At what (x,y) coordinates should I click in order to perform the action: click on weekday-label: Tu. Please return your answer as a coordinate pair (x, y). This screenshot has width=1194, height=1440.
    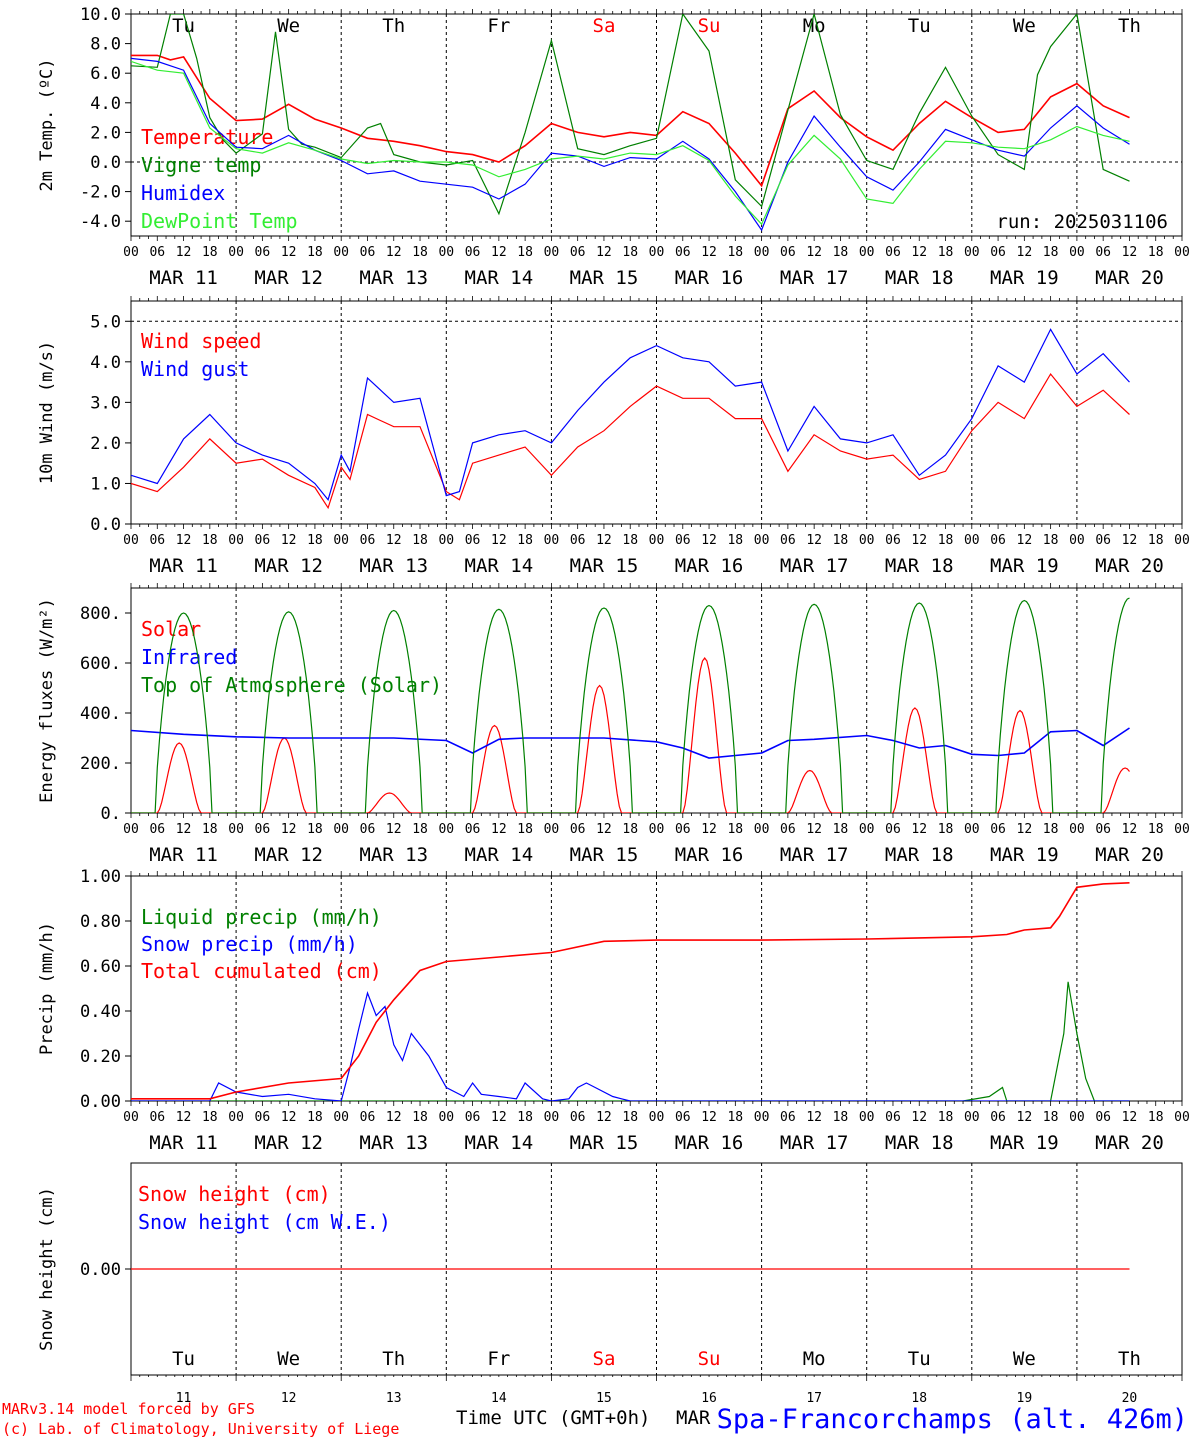
    Looking at the image, I should click on (919, 1359).